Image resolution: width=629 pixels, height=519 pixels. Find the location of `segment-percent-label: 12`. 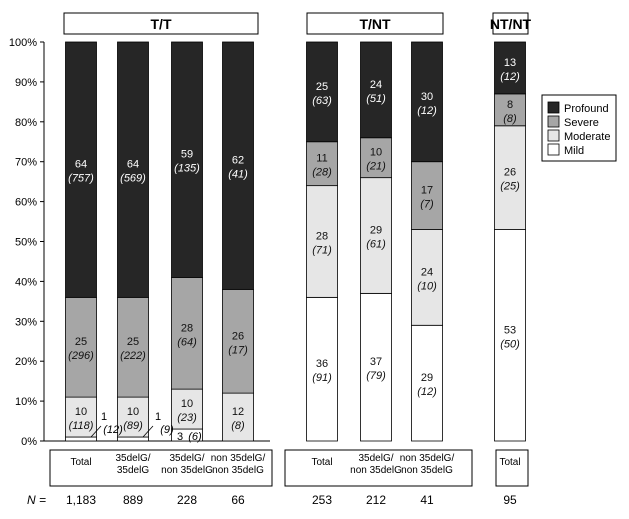

segment-percent-label: 12 is located at coordinates (238, 412).